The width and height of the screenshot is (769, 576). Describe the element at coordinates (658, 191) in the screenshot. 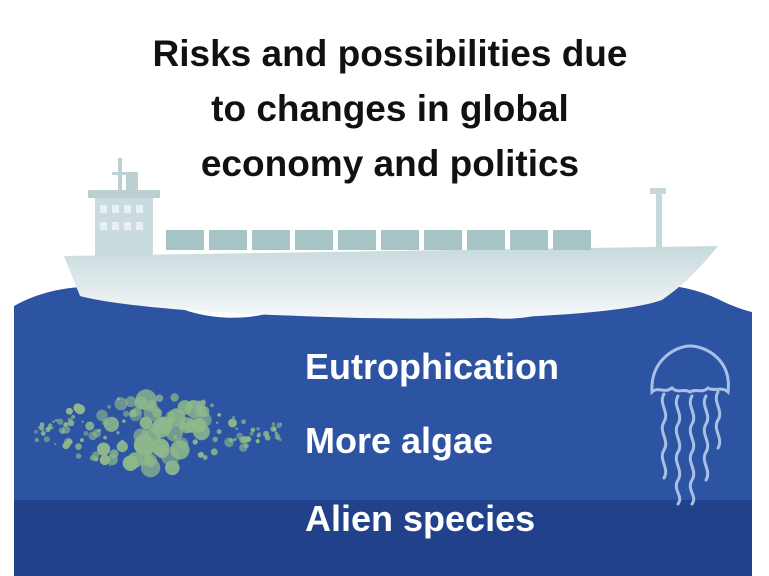

I see `bow-mast-top` at that location.